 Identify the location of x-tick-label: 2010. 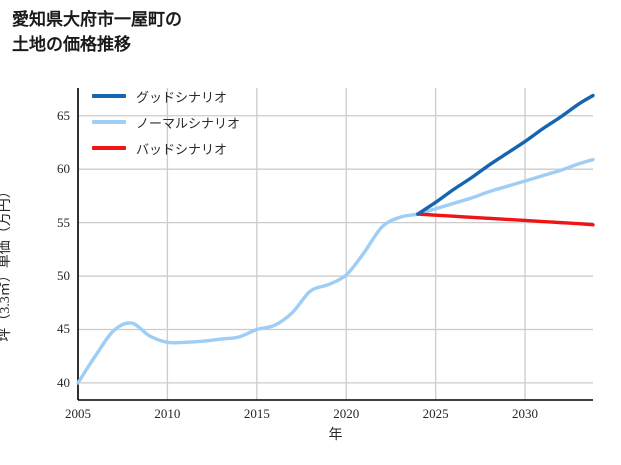
(167, 413).